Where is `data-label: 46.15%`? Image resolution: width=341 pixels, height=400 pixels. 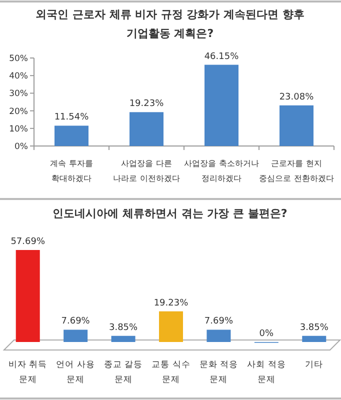
data-label: 46.15% is located at coordinates (222, 57).